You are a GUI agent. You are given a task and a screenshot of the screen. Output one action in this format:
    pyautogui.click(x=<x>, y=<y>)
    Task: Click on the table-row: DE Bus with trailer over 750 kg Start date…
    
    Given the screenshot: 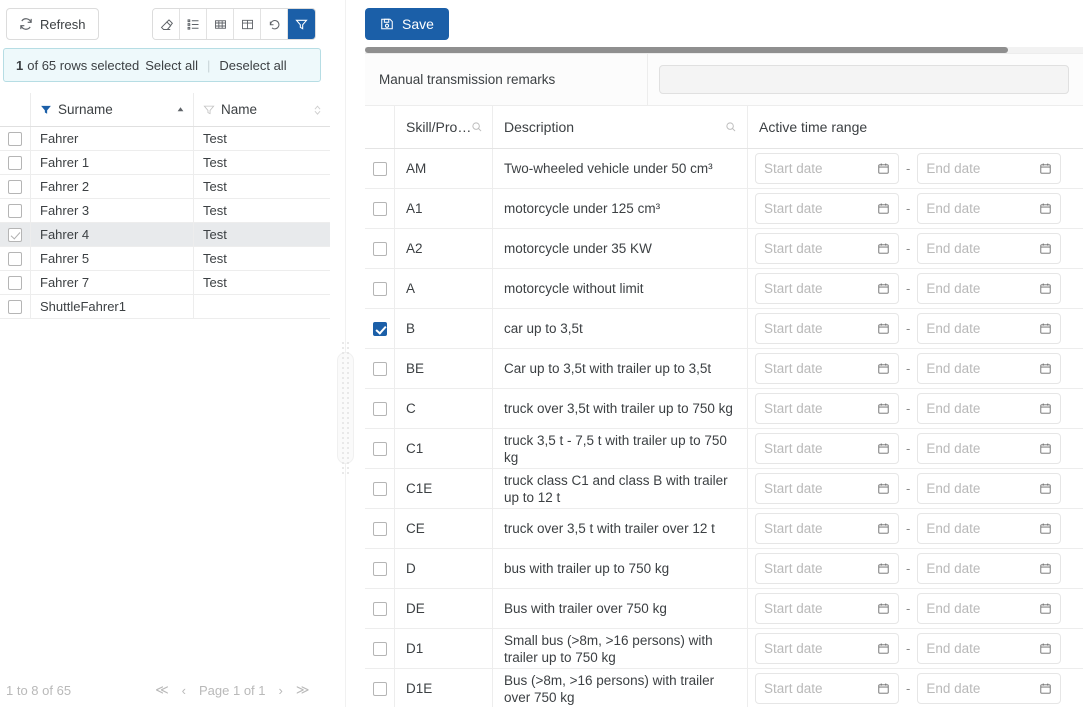 What is the action you would take?
    pyautogui.click(x=724, y=609)
    